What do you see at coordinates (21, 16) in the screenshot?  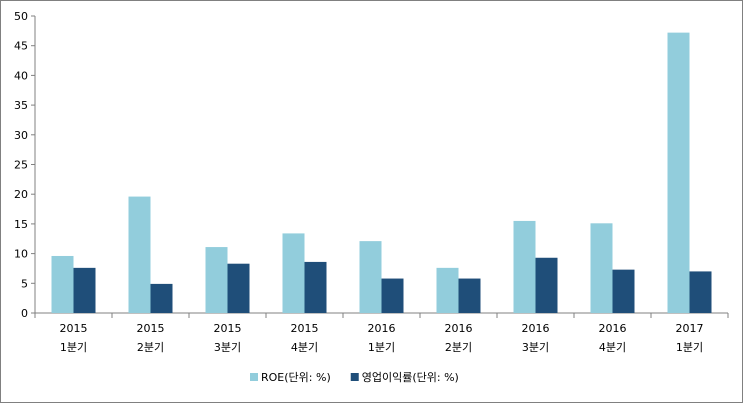 I see `y-tick-label: 50` at bounding box center [21, 16].